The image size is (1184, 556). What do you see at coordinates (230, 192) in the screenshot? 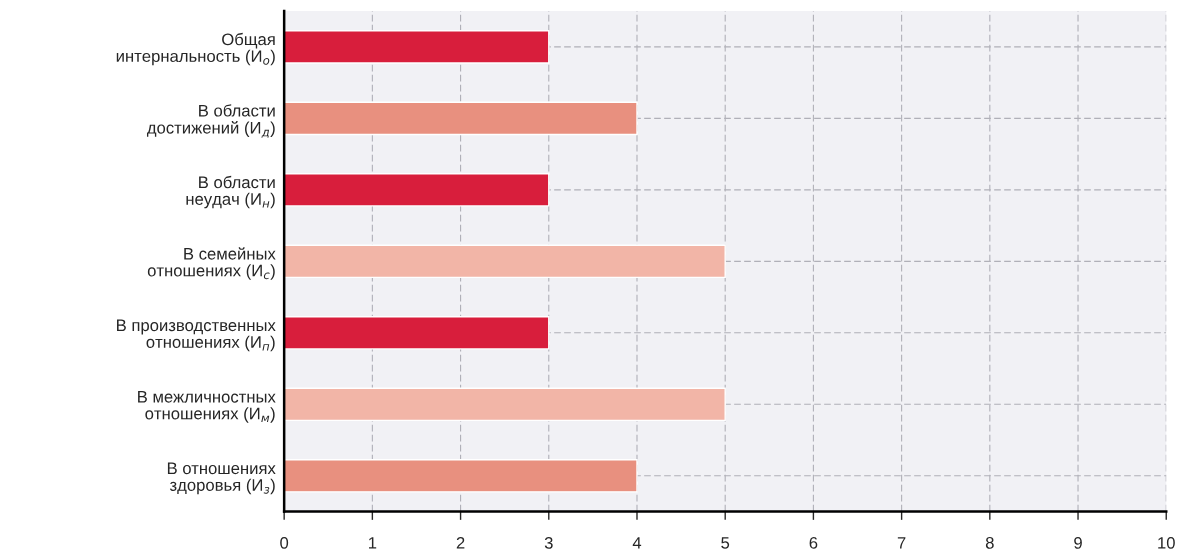
I see `y-tick-label: В области неудач (И$_{н}$)` at bounding box center [230, 192].